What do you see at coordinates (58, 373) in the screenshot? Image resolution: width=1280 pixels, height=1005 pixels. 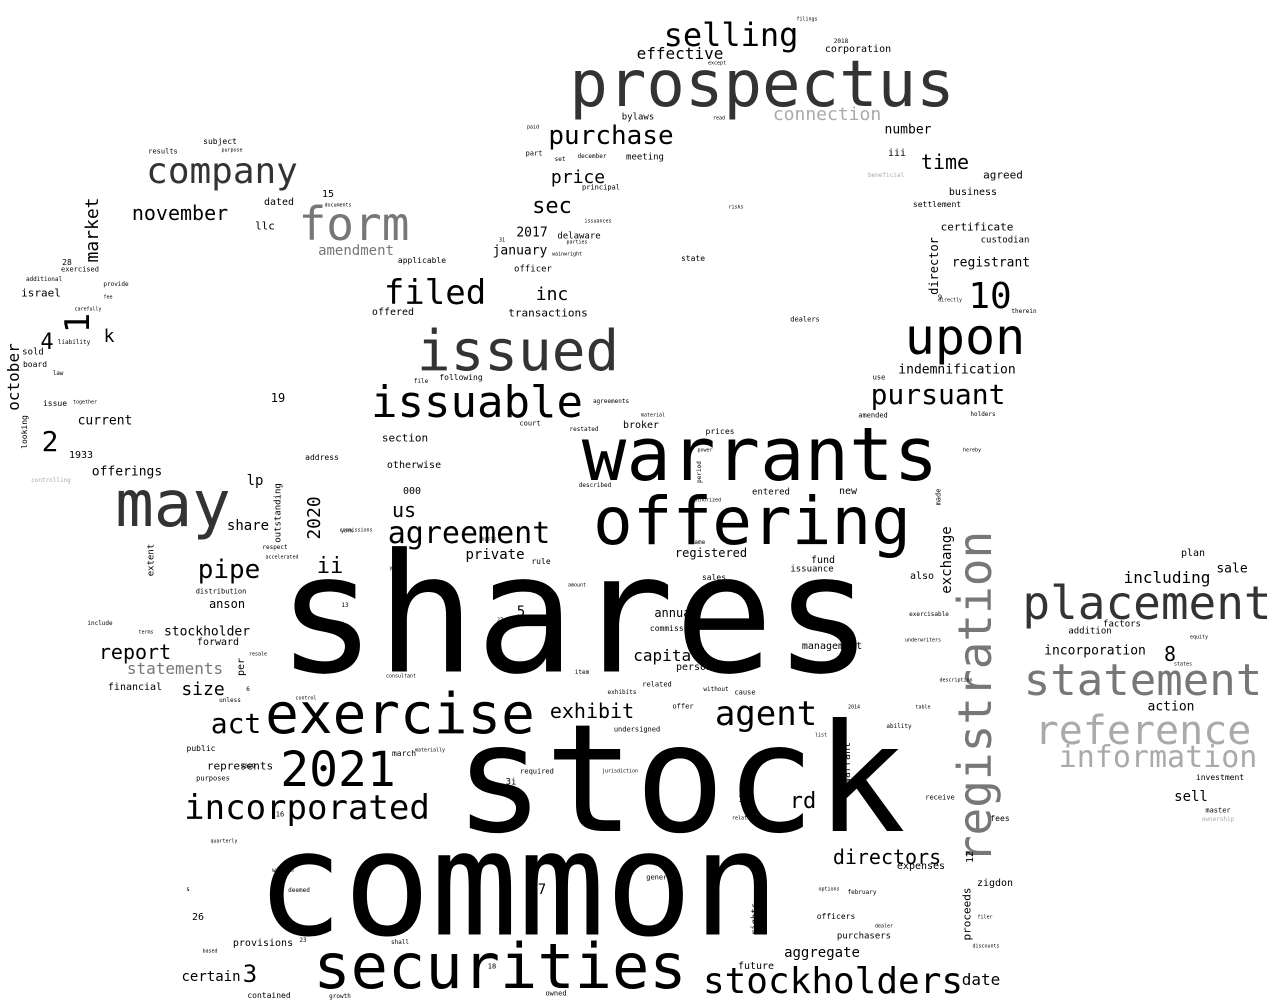 I see `word: law` at bounding box center [58, 373].